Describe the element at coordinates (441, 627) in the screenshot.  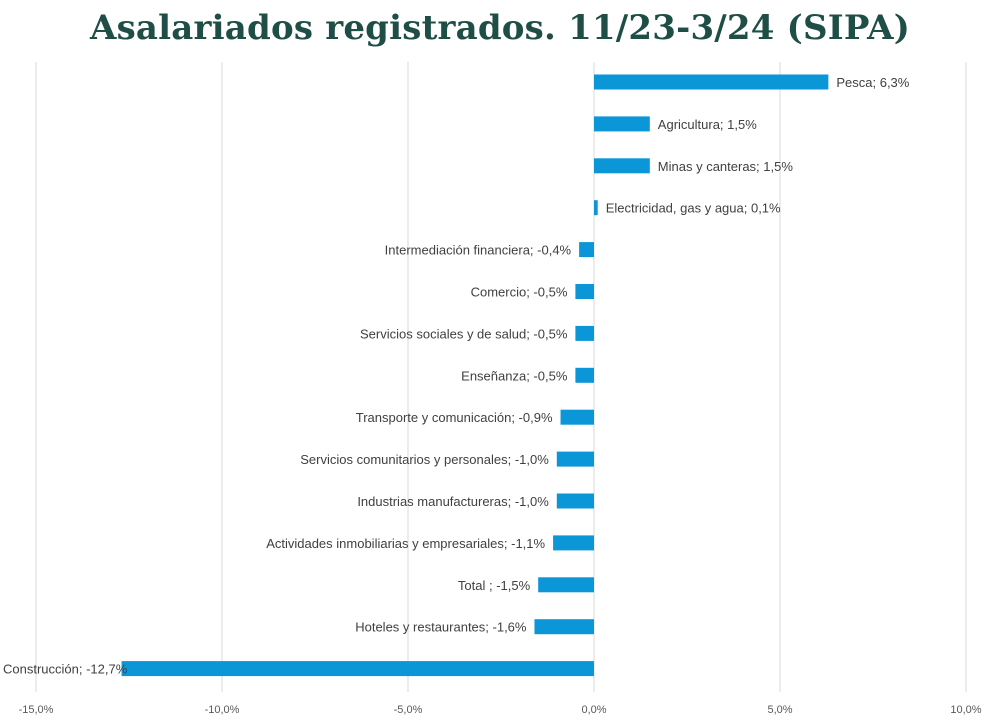
I see `bar-data-label: Hoteles y restaurantes; -1,6%` at that location.